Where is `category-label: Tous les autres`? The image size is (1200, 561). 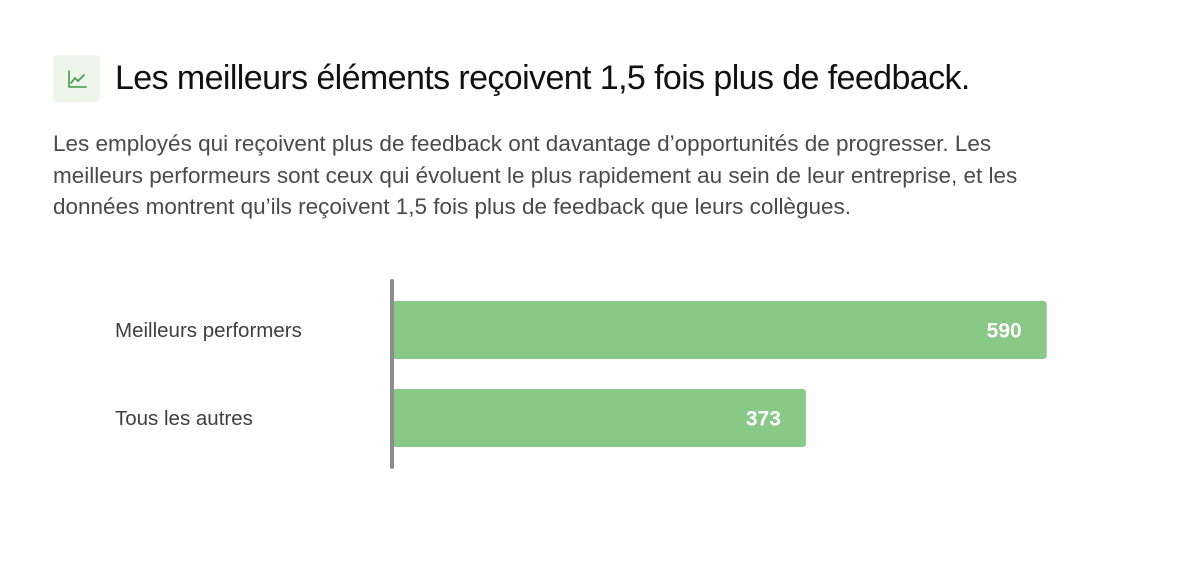
category-label: Tous les autres is located at coordinates (184, 418).